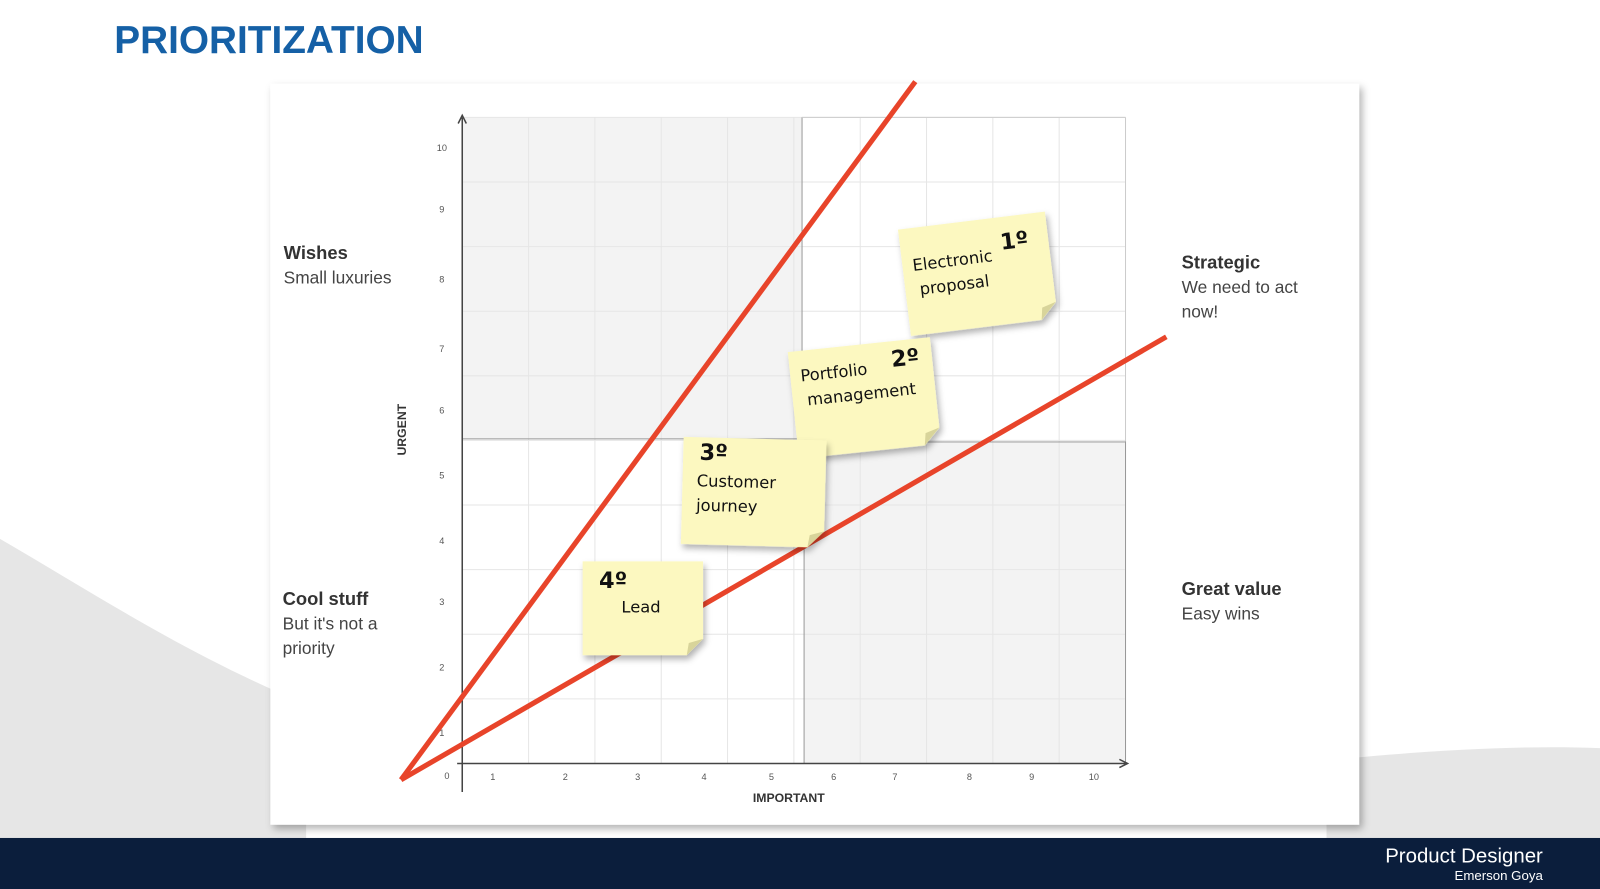 Image resolution: width=1600 pixels, height=889 pixels. I want to click on note-text: Customer, so click(737, 481).